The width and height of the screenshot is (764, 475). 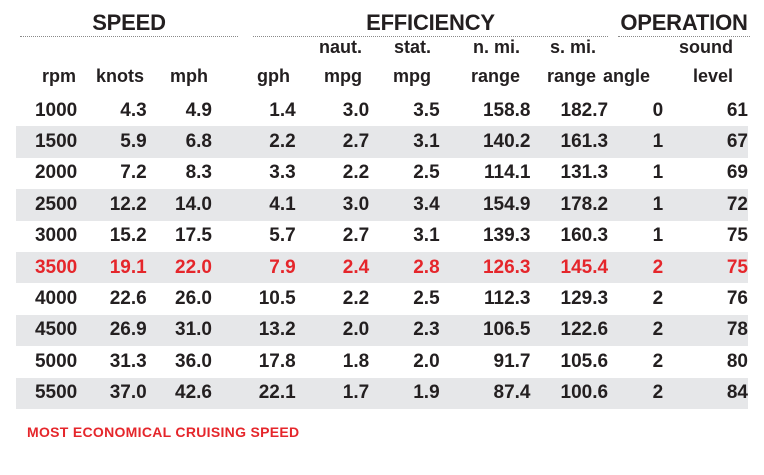 What do you see at coordinates (129, 36) in the screenshot?
I see `speed-section-rule` at bounding box center [129, 36].